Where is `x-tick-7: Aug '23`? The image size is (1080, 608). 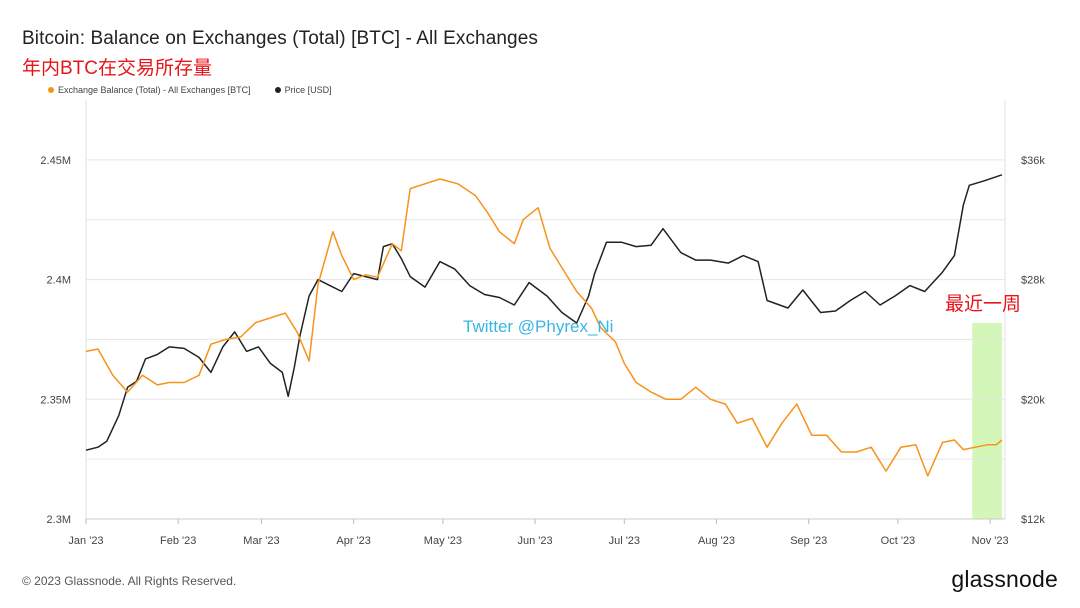 x-tick-7: Aug '23 is located at coordinates (716, 541).